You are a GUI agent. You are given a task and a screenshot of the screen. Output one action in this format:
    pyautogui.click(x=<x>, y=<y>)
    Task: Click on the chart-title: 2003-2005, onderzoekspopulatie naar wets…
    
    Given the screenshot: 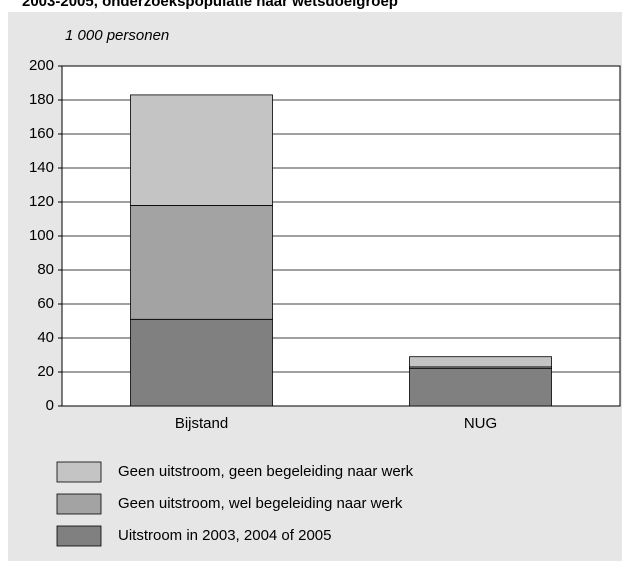 What is the action you would take?
    pyautogui.click(x=210, y=5)
    